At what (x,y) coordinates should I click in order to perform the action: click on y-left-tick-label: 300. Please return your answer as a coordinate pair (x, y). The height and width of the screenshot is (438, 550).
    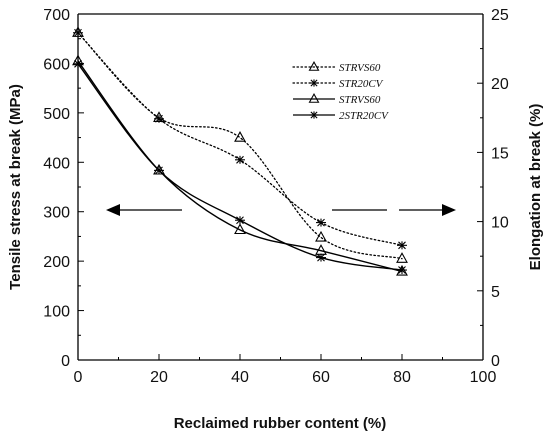
    Looking at the image, I should click on (56, 213).